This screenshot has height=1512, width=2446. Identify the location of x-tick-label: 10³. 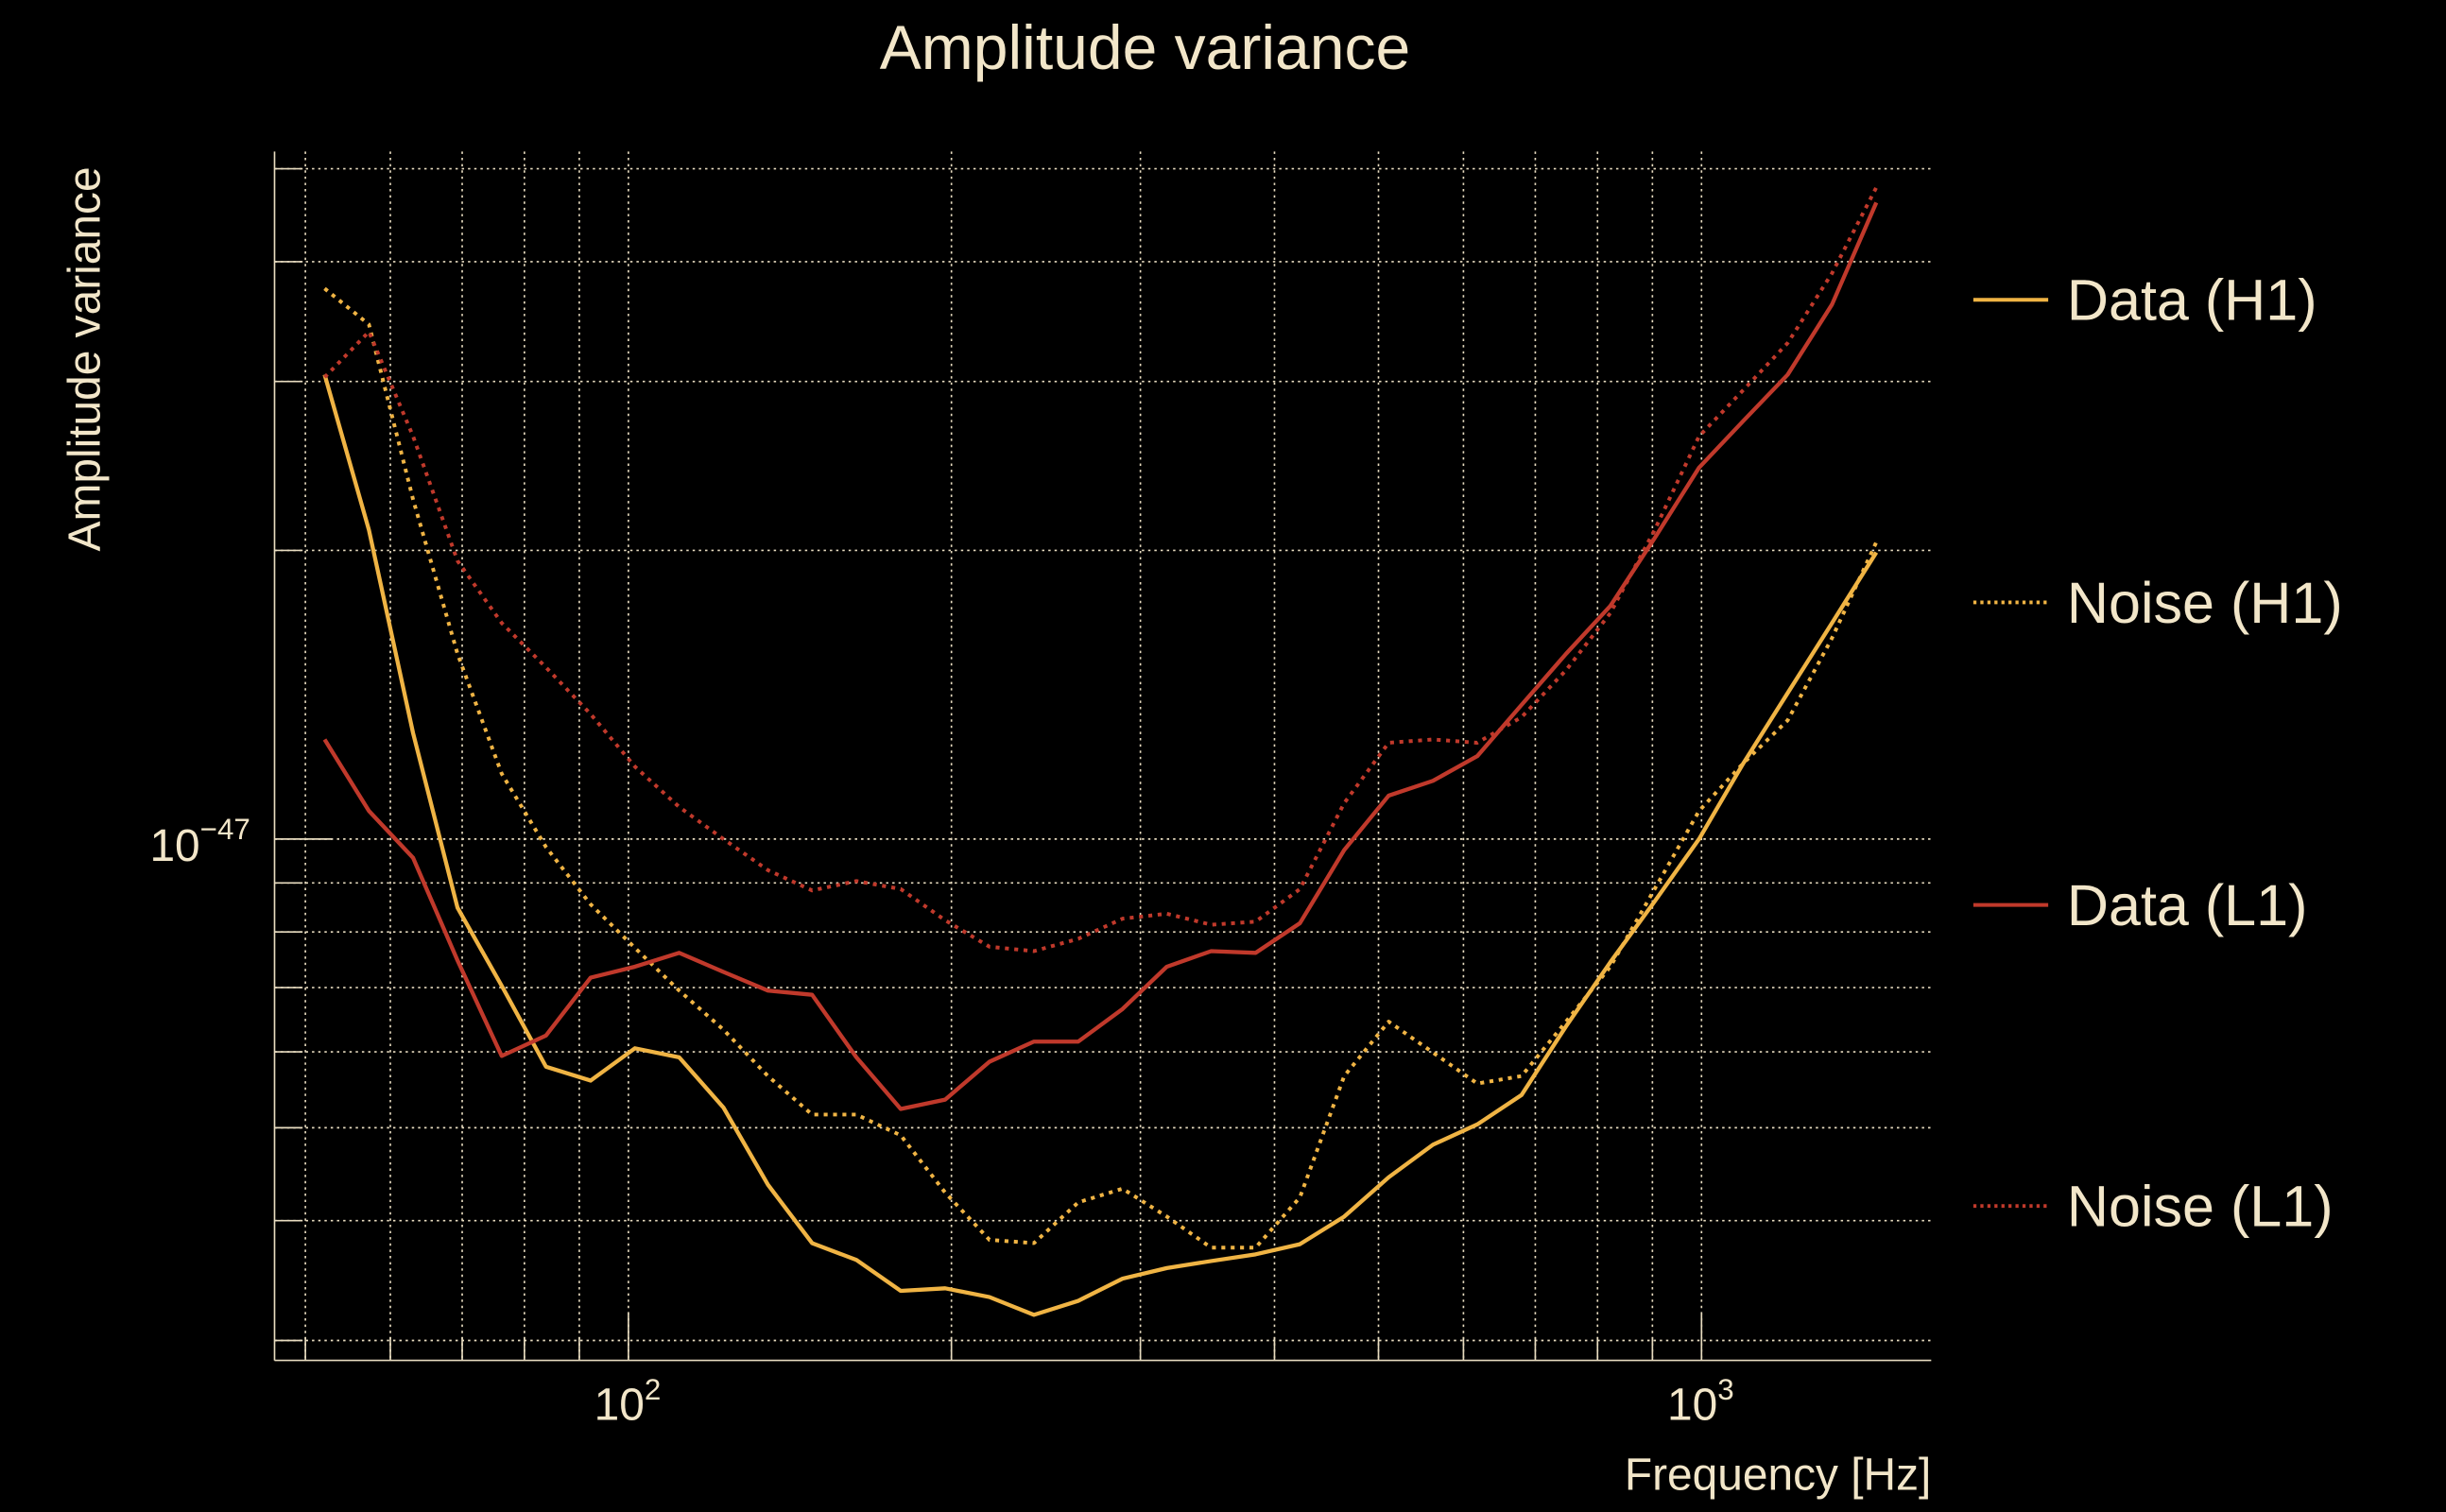
(1700, 1401).